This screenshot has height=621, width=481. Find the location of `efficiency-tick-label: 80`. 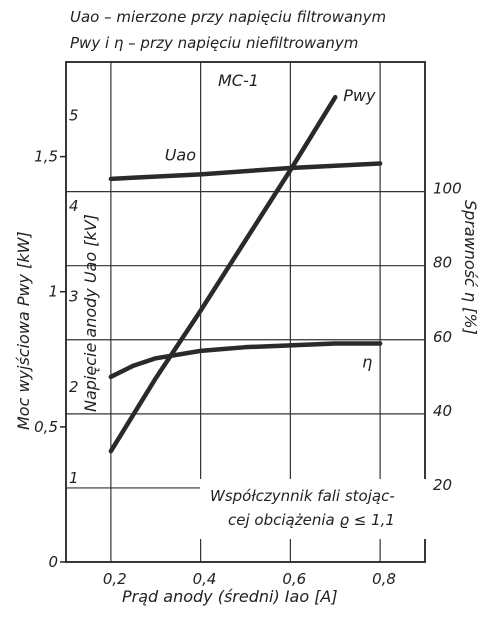

efficiency-tick-label: 80 is located at coordinates (442, 263).